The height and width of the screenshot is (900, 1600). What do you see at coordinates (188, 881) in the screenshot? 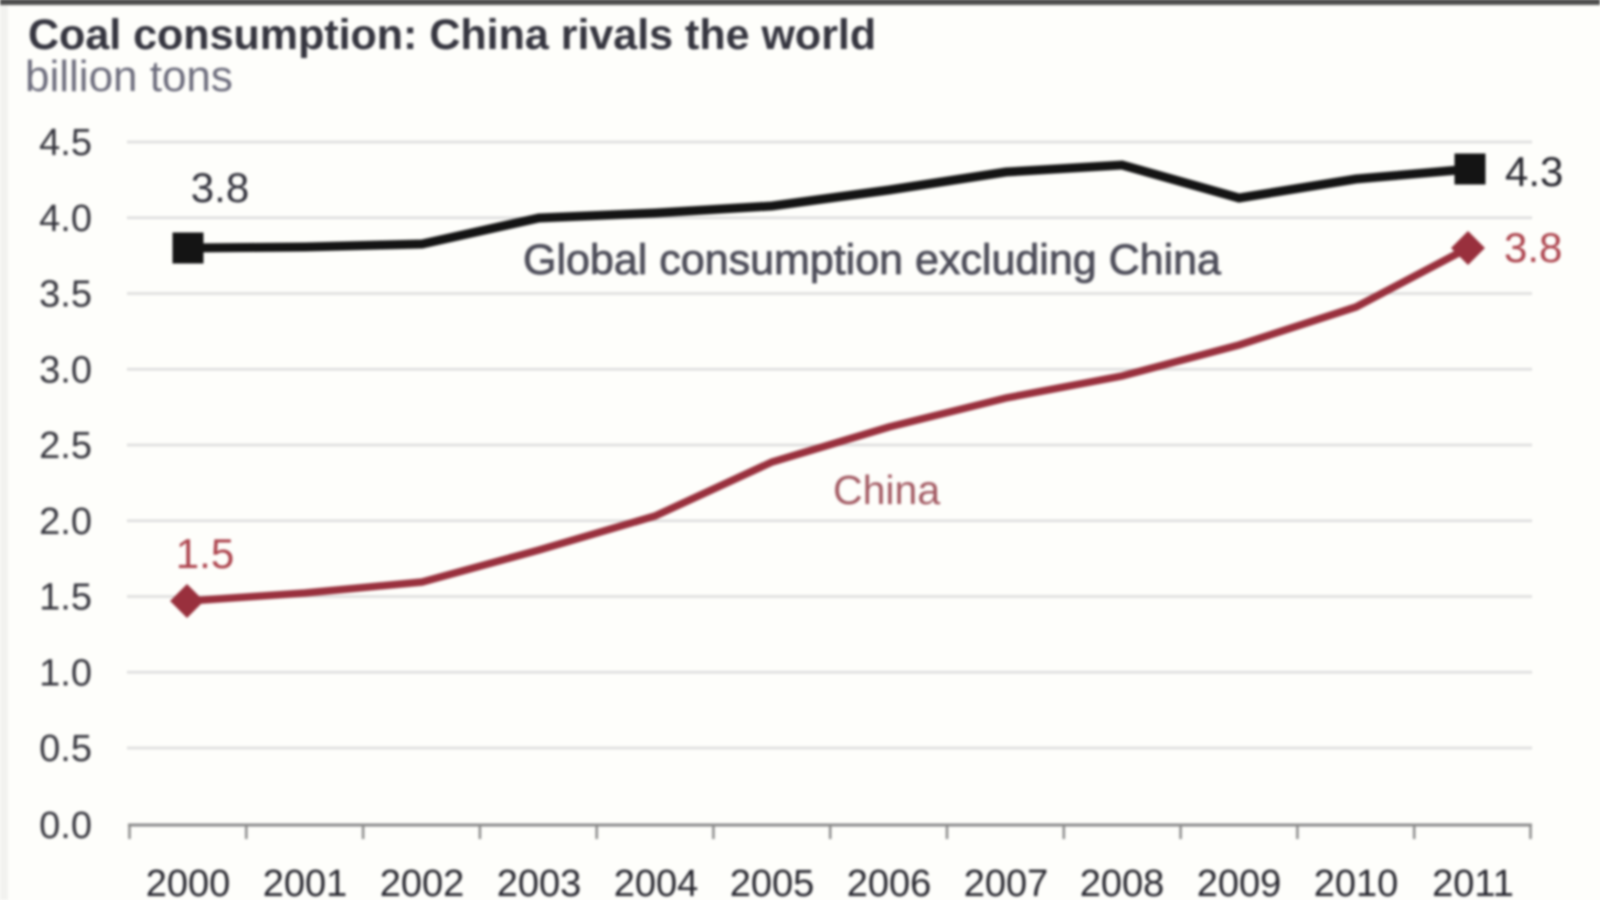
I see `svg-text: 2000` at bounding box center [188, 881].